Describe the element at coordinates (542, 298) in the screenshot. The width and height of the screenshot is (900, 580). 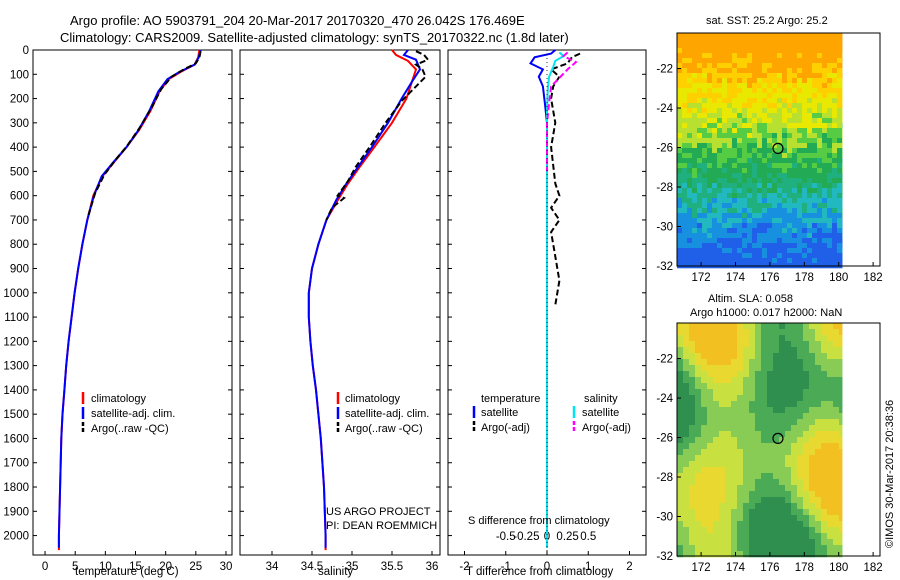
I see `series-line-t-satellite` at that location.